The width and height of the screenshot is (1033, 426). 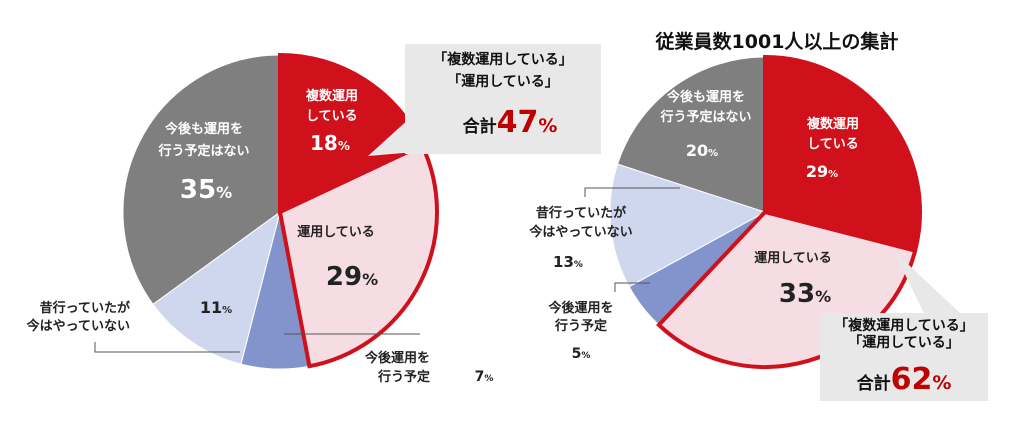 What do you see at coordinates (206, 190) in the screenshot?
I see `slice-value-5: 35%` at bounding box center [206, 190].